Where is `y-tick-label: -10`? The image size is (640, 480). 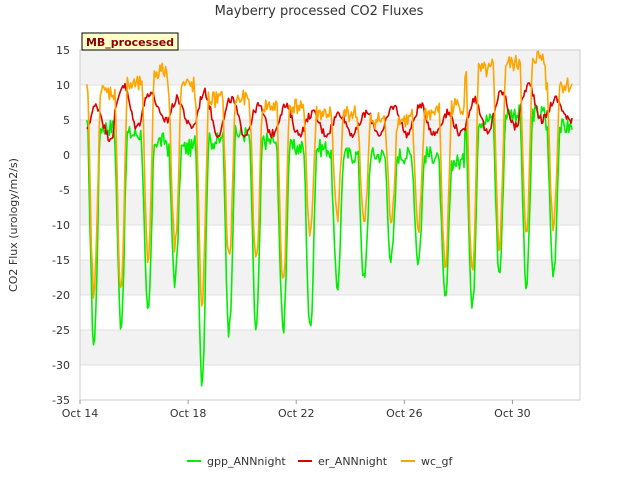
y-tick-label: -10 is located at coordinates (61, 225).